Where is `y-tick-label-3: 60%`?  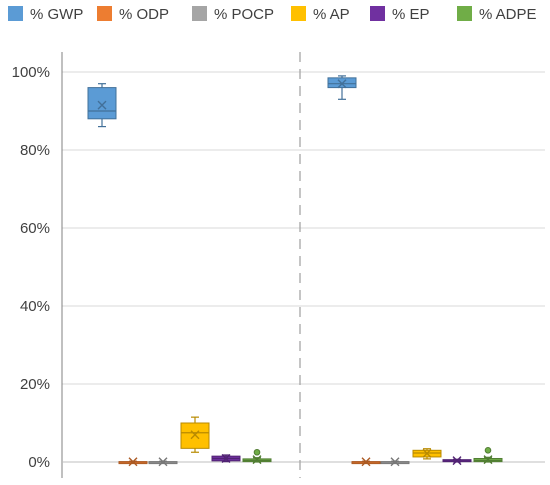
y-tick-label-3: 60% is located at coordinates (35, 228).